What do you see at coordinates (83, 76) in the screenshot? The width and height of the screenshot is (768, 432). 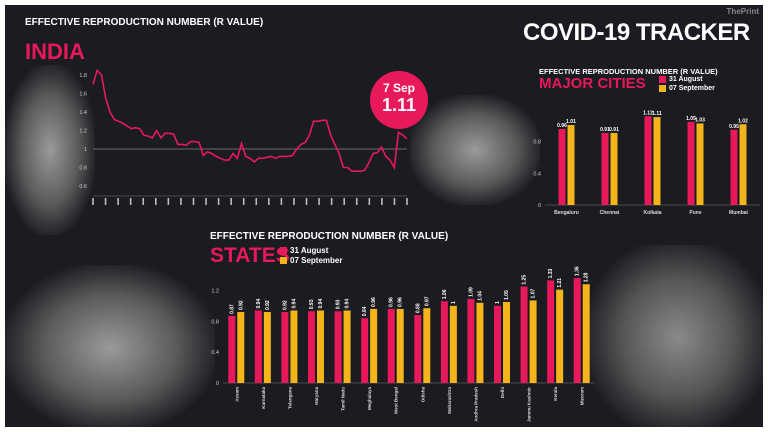 I see `y-tick-label: 1.8` at bounding box center [83, 76].